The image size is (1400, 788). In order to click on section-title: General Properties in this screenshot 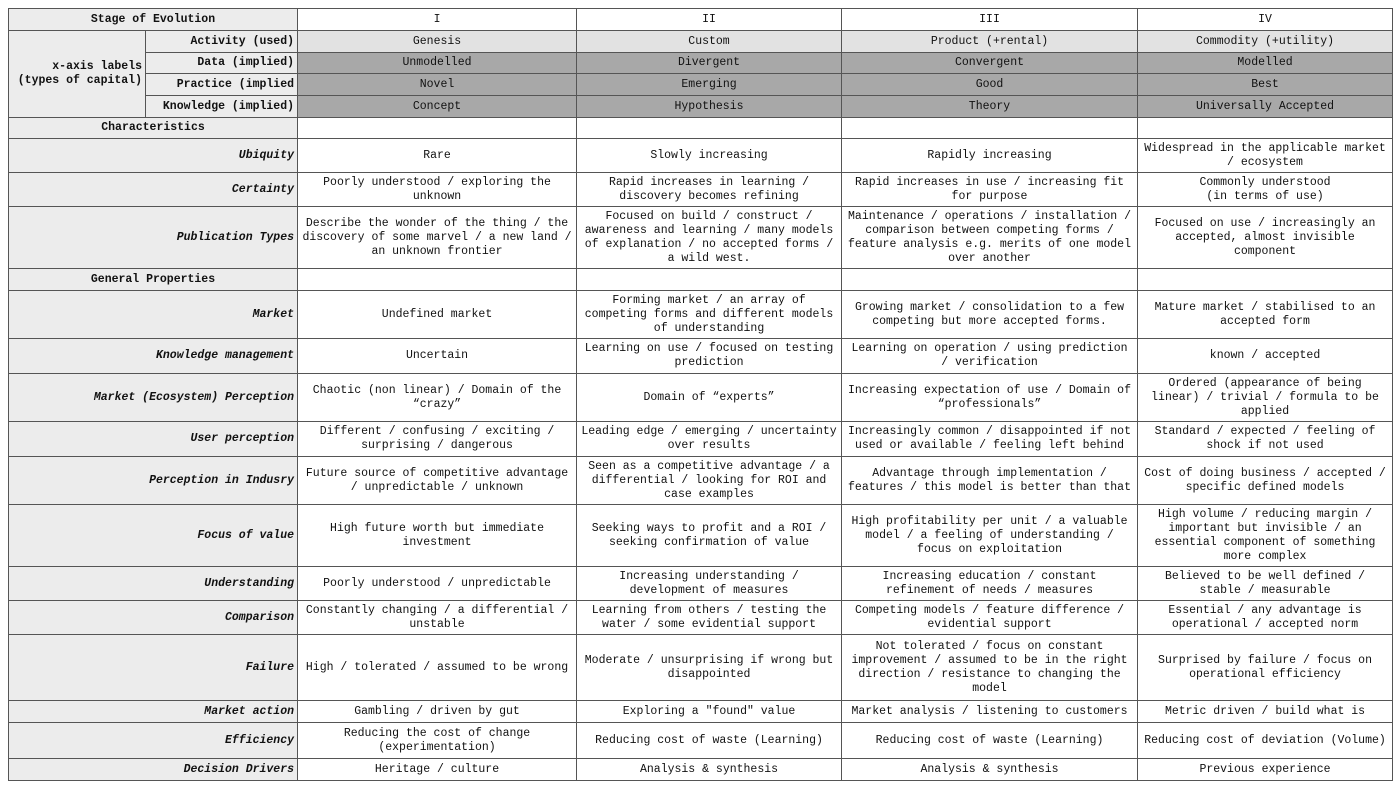, I will do `click(153, 279)`.